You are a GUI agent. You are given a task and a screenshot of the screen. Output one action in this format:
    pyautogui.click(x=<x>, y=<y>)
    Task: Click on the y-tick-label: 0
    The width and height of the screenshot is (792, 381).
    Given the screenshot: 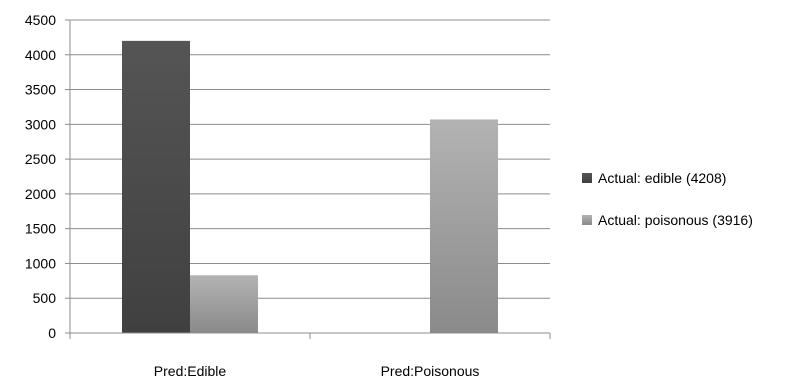 What is the action you would take?
    pyautogui.click(x=52, y=333)
    